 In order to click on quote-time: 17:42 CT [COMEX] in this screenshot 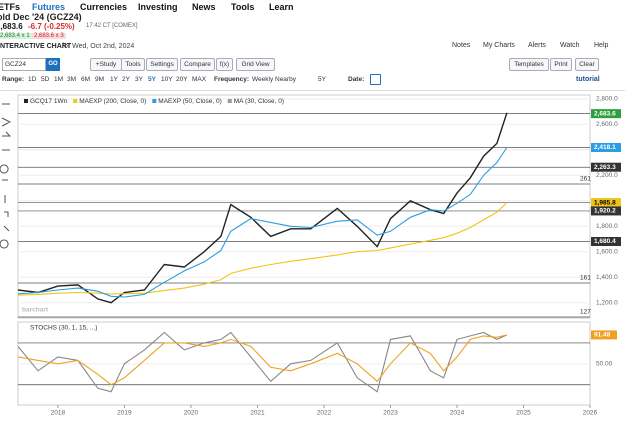, I will do `click(112, 26)`.